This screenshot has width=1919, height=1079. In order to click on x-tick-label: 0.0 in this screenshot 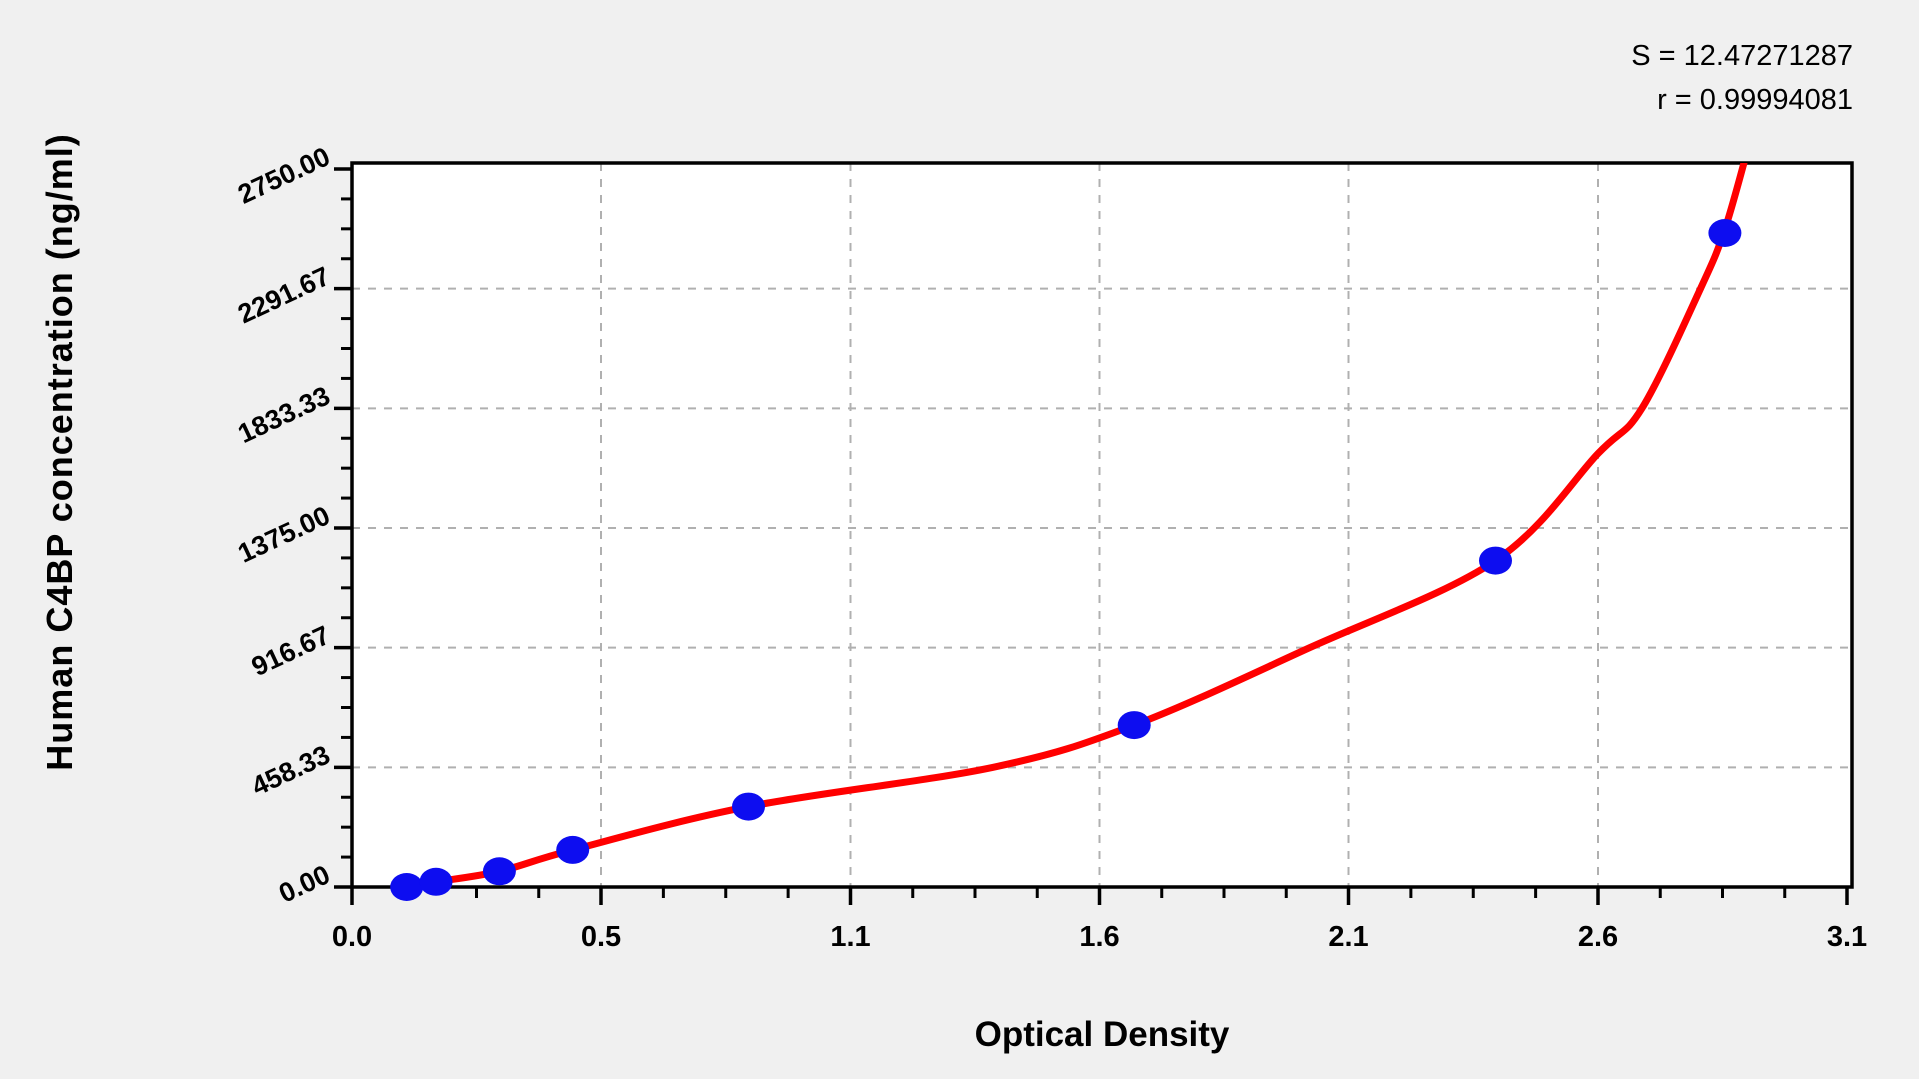, I will do `click(352, 937)`.